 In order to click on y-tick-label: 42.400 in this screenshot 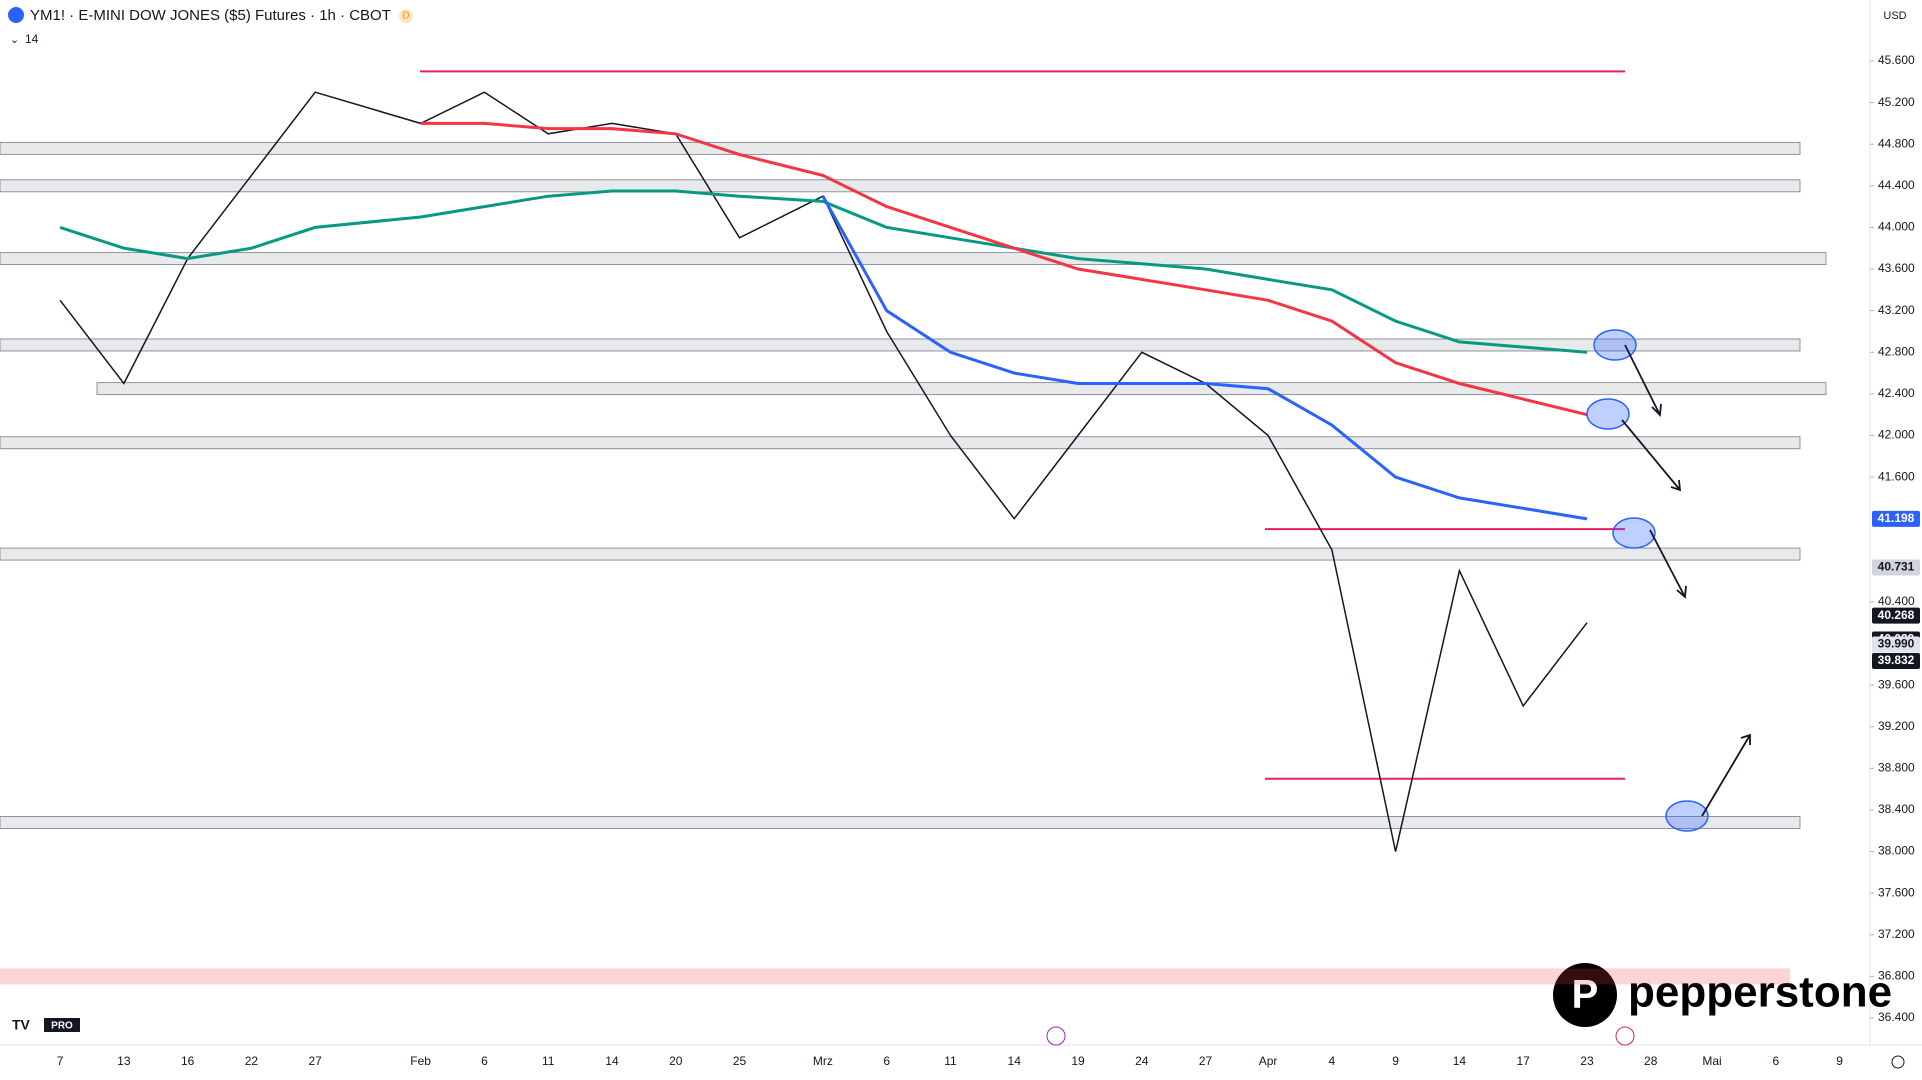, I will do `click(1896, 393)`.